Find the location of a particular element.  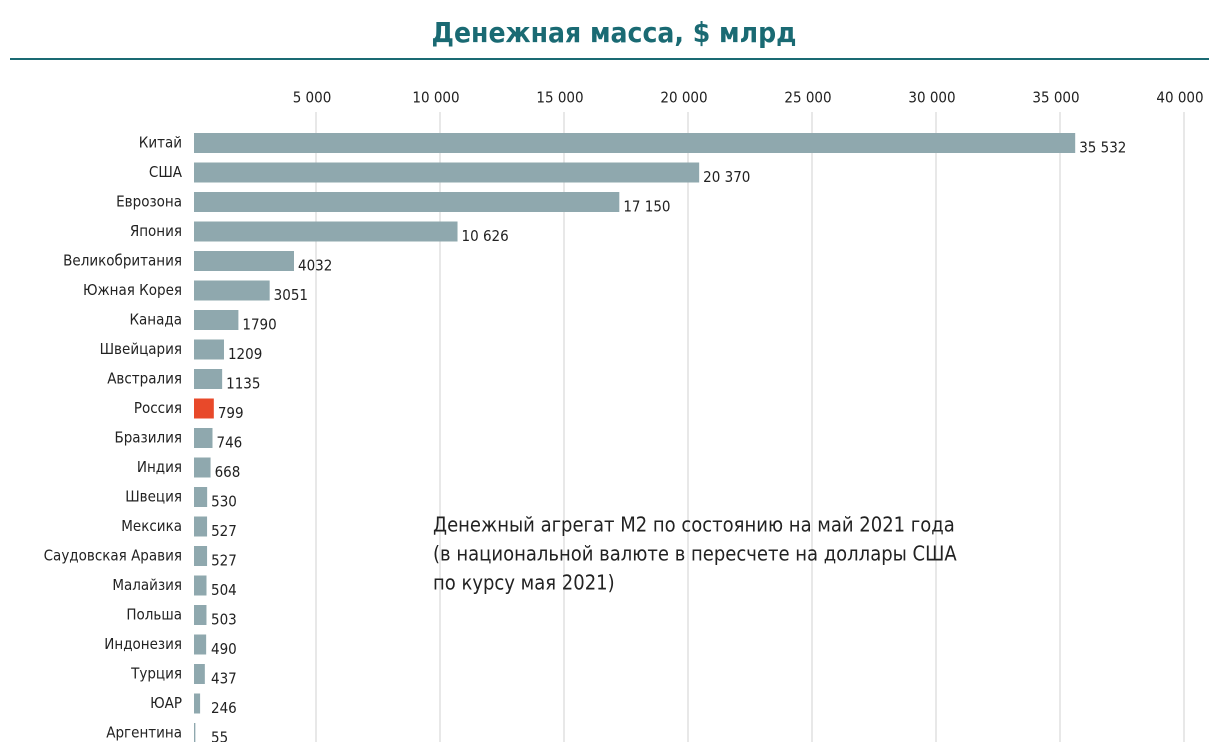

annotation: по курсу мая 2021) is located at coordinates (524, 583).